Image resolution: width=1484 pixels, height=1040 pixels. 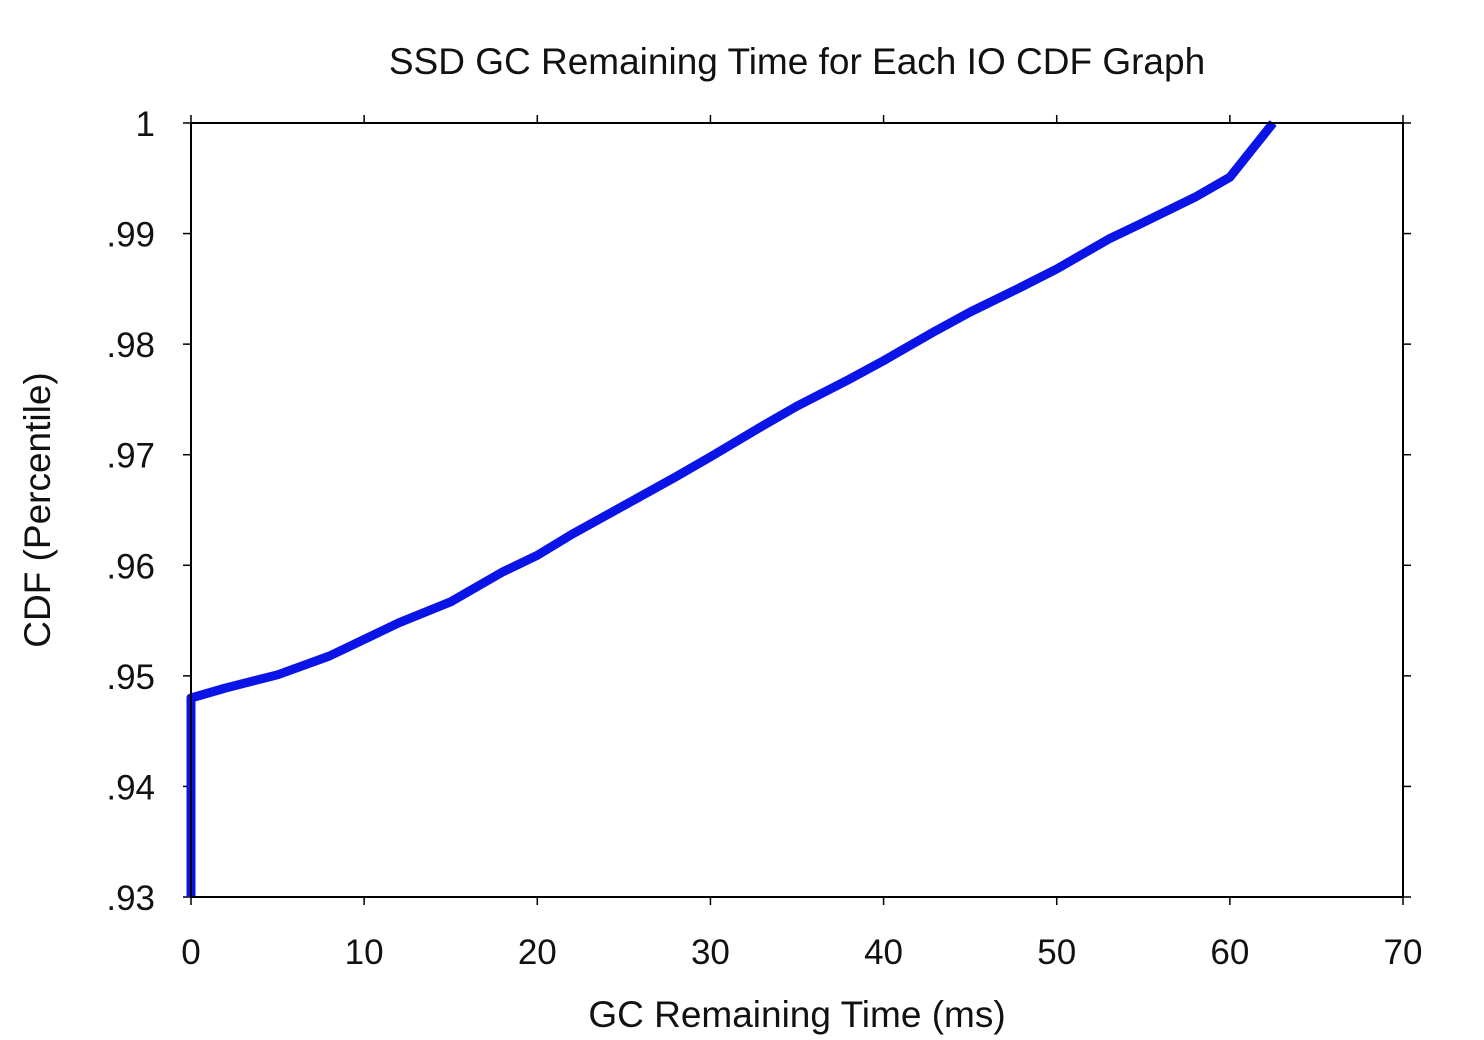 I want to click on y-tick-label: .98, so click(x=130, y=345).